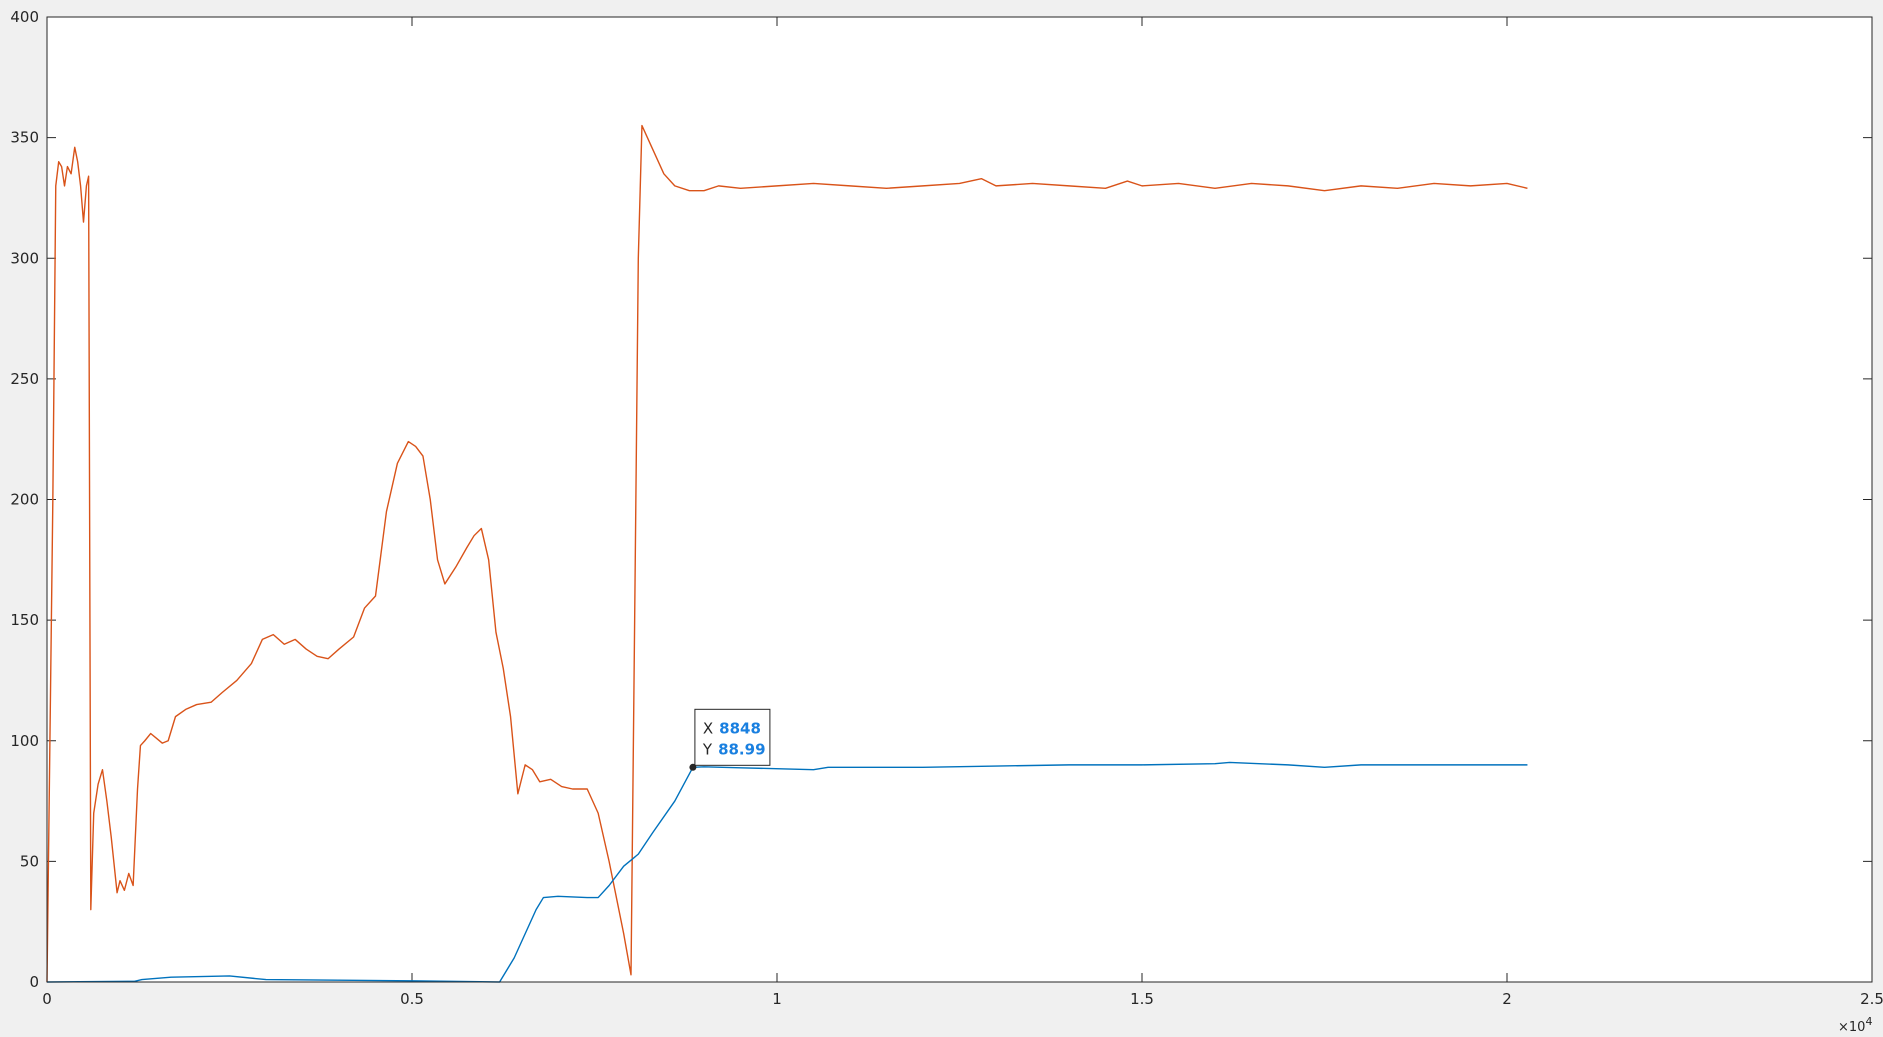 The height and width of the screenshot is (1037, 1883). What do you see at coordinates (24, 620) in the screenshot?
I see `y-tick-label: 150` at bounding box center [24, 620].